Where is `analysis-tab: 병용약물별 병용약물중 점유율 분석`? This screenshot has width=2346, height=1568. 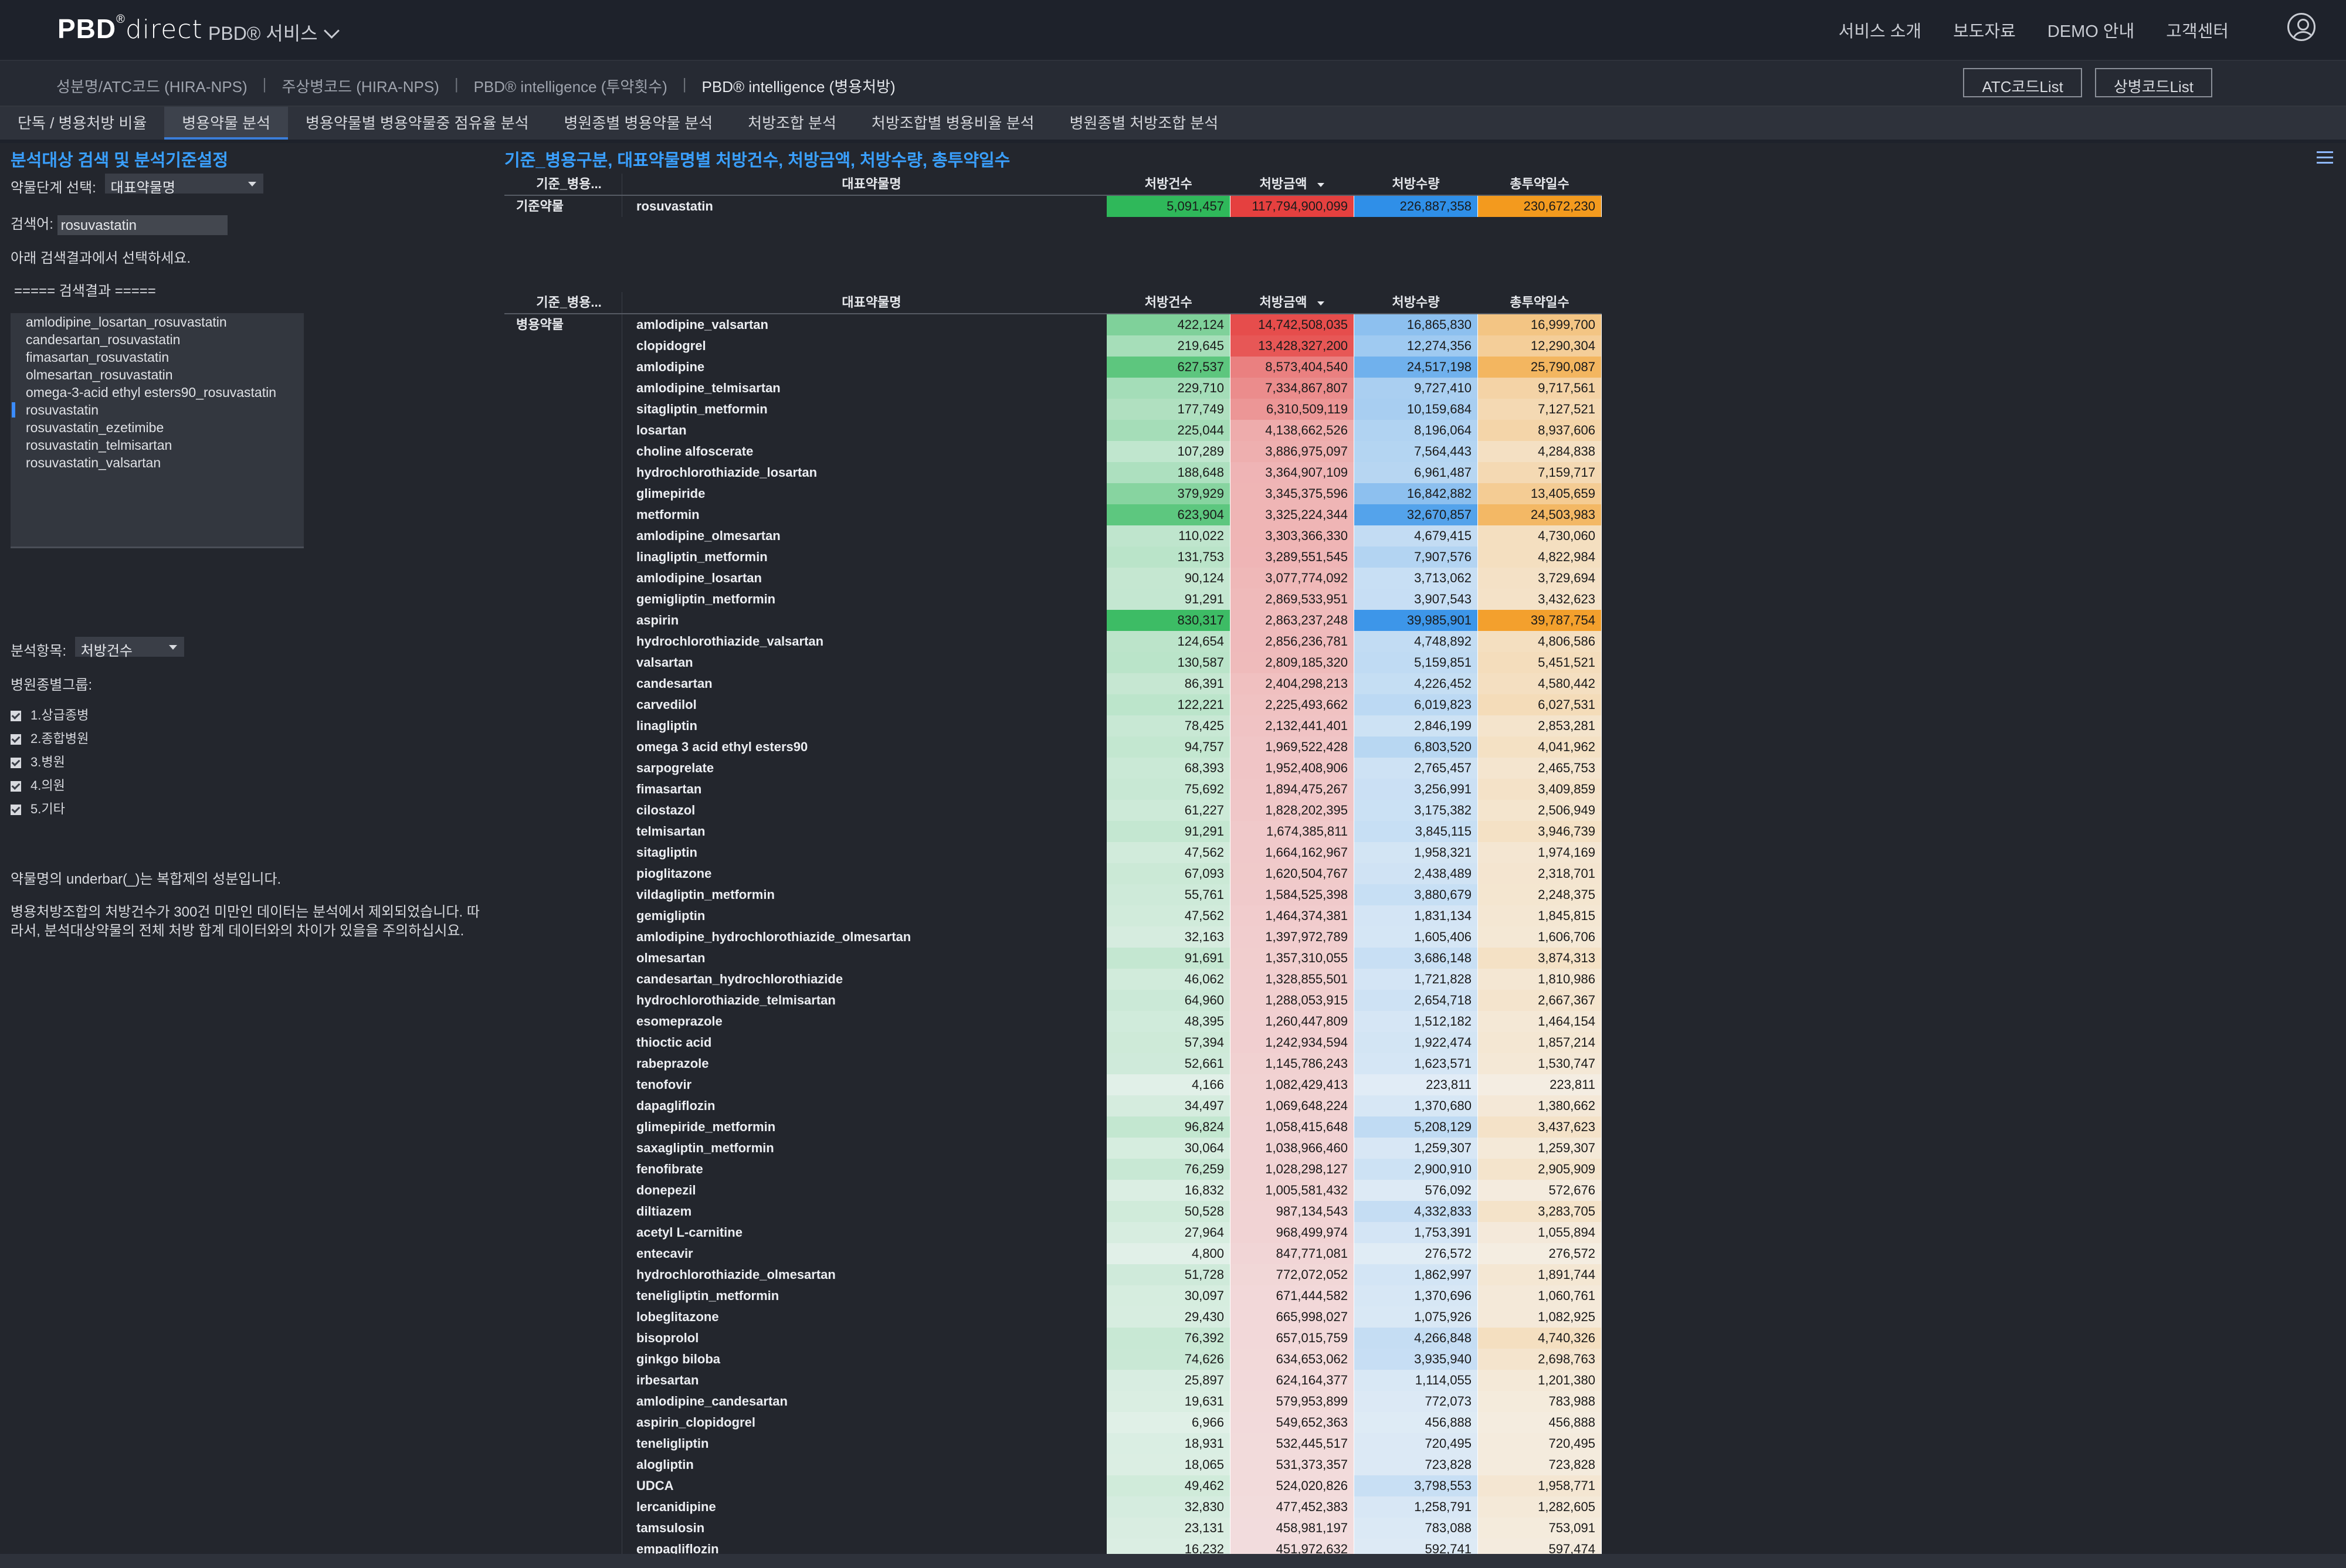
analysis-tab: 병용약물별 병용약물중 점유율 분석 is located at coordinates (417, 123).